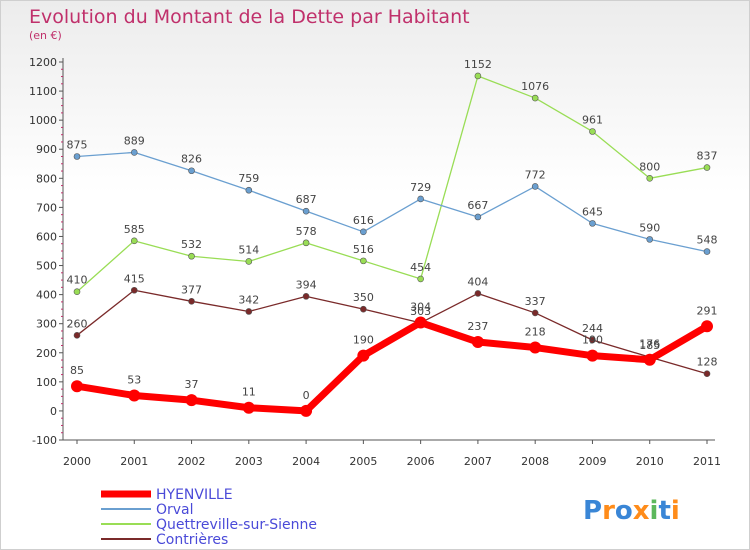 Image resolution: width=750 pixels, height=550 pixels. I want to click on data-label: 0, so click(306, 395).